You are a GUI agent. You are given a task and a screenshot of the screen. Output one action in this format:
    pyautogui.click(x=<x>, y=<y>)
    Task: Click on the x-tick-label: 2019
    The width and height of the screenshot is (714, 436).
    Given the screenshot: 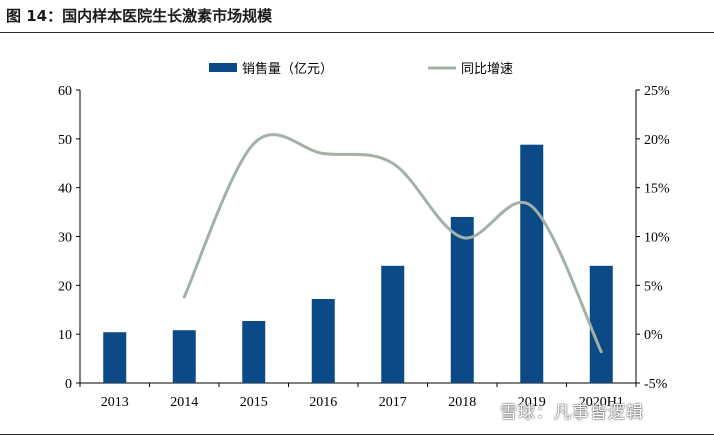 What is the action you would take?
    pyautogui.click(x=532, y=402)
    